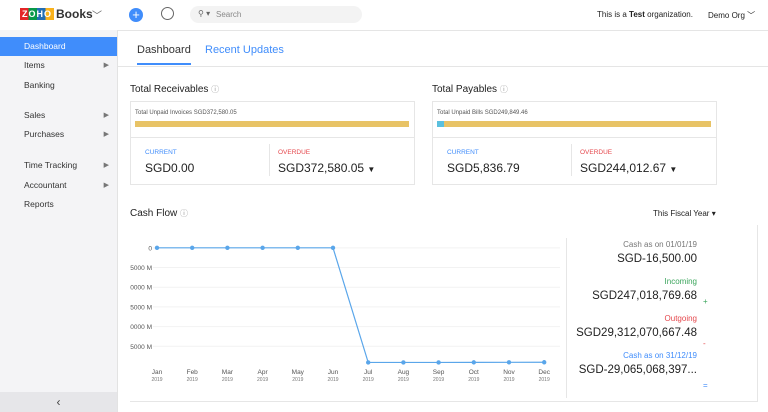 Image resolution: width=768 pixels, height=412 pixels. What do you see at coordinates (45, 185) in the screenshot?
I see `nav-label: Accountant` at bounding box center [45, 185].